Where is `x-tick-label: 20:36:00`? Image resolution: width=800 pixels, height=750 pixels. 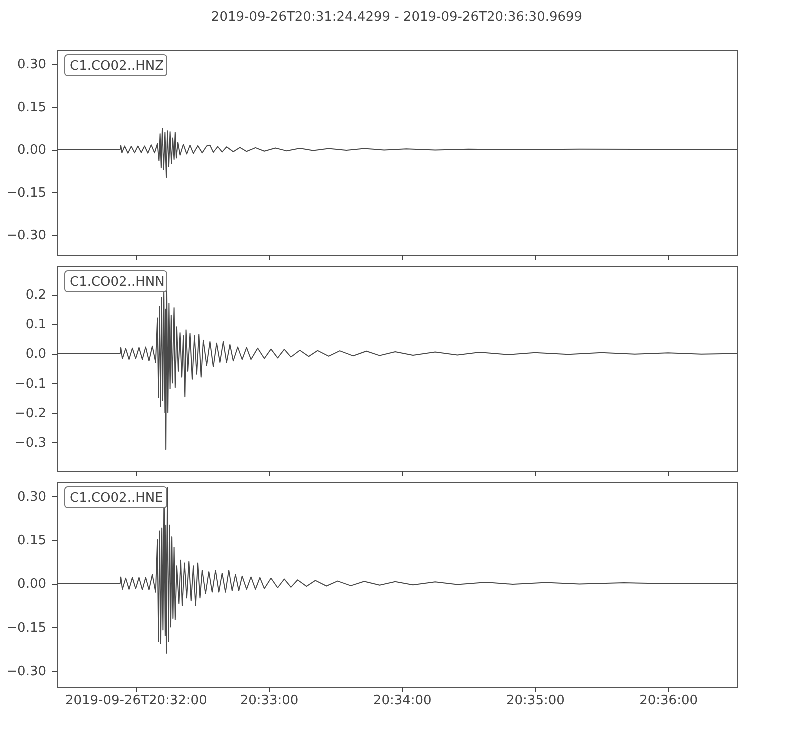
x-tick-label: 20:36:00 is located at coordinates (669, 701).